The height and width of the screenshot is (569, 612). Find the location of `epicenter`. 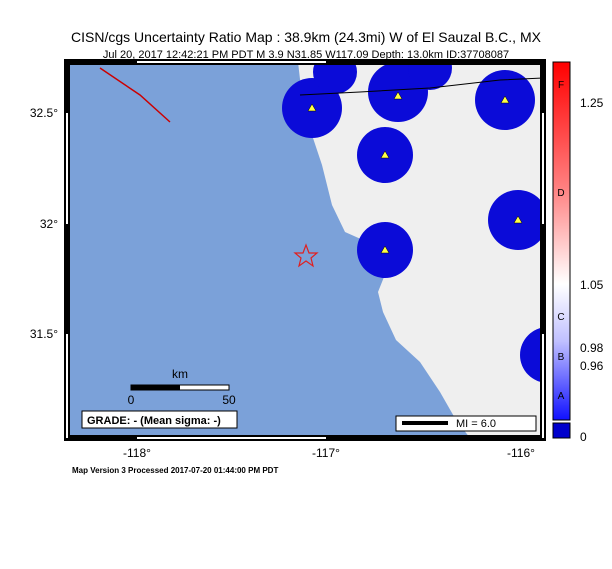

epicenter is located at coordinates (306, 255).